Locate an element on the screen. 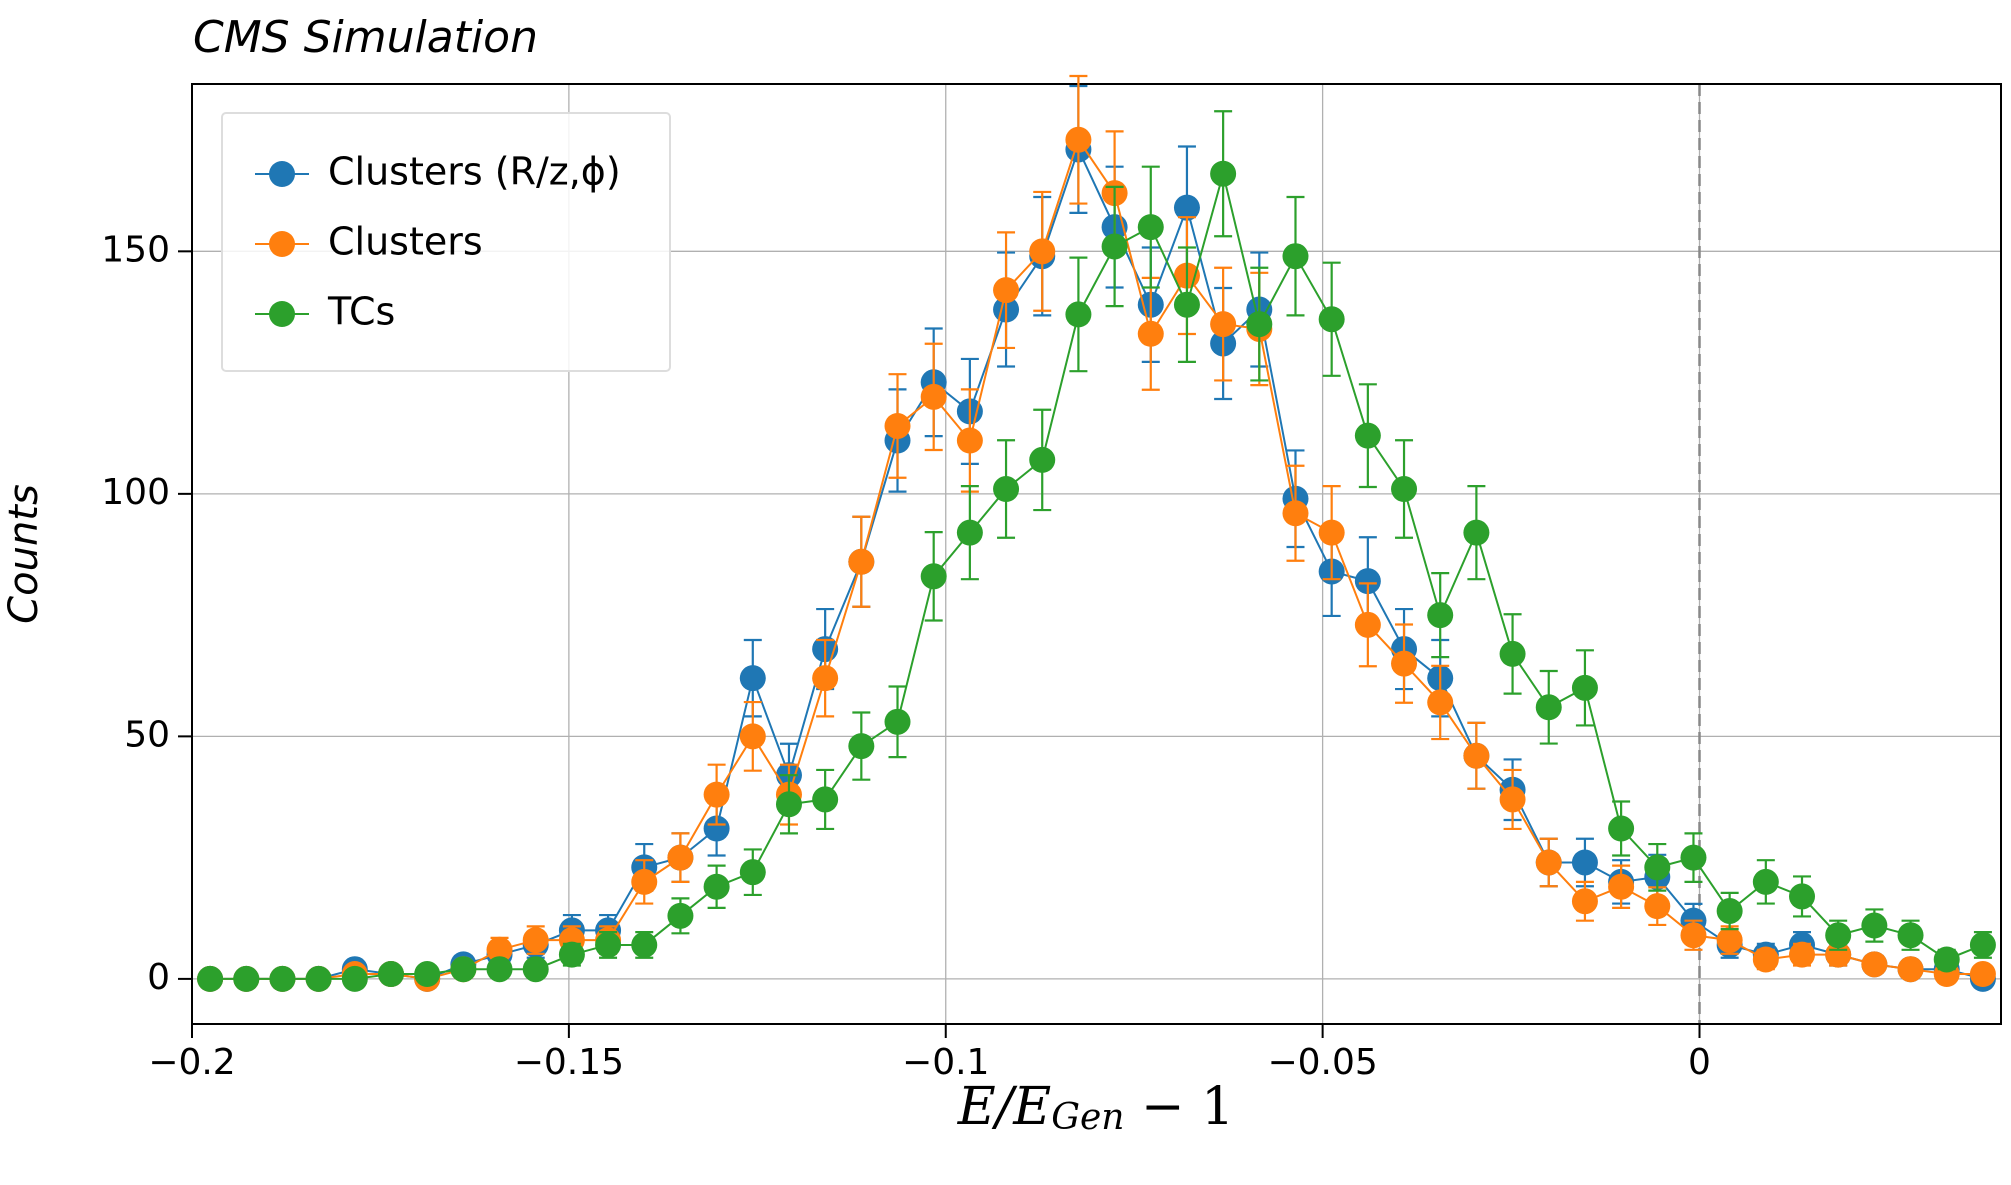 This screenshot has height=1185, width=2011. y-tick-label: 50 is located at coordinates (147, 734).